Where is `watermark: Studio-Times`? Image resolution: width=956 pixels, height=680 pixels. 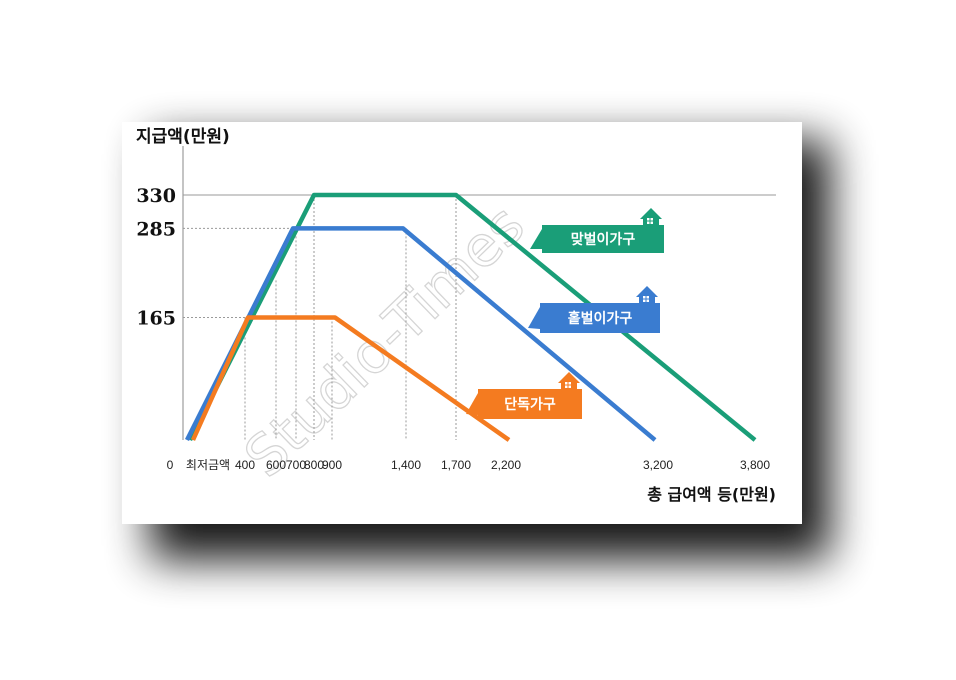 watermark: Studio-Times is located at coordinates (385, 341).